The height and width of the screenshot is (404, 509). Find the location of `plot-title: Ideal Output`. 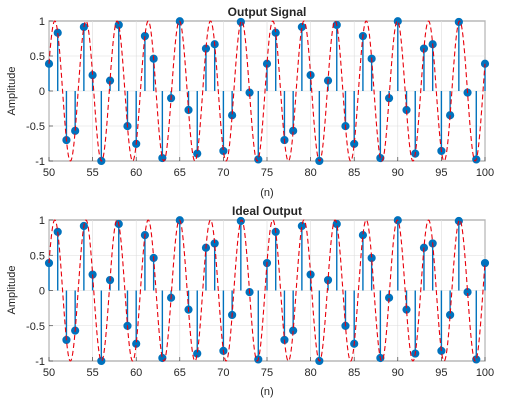

plot-title: Ideal Output is located at coordinates (267, 211).